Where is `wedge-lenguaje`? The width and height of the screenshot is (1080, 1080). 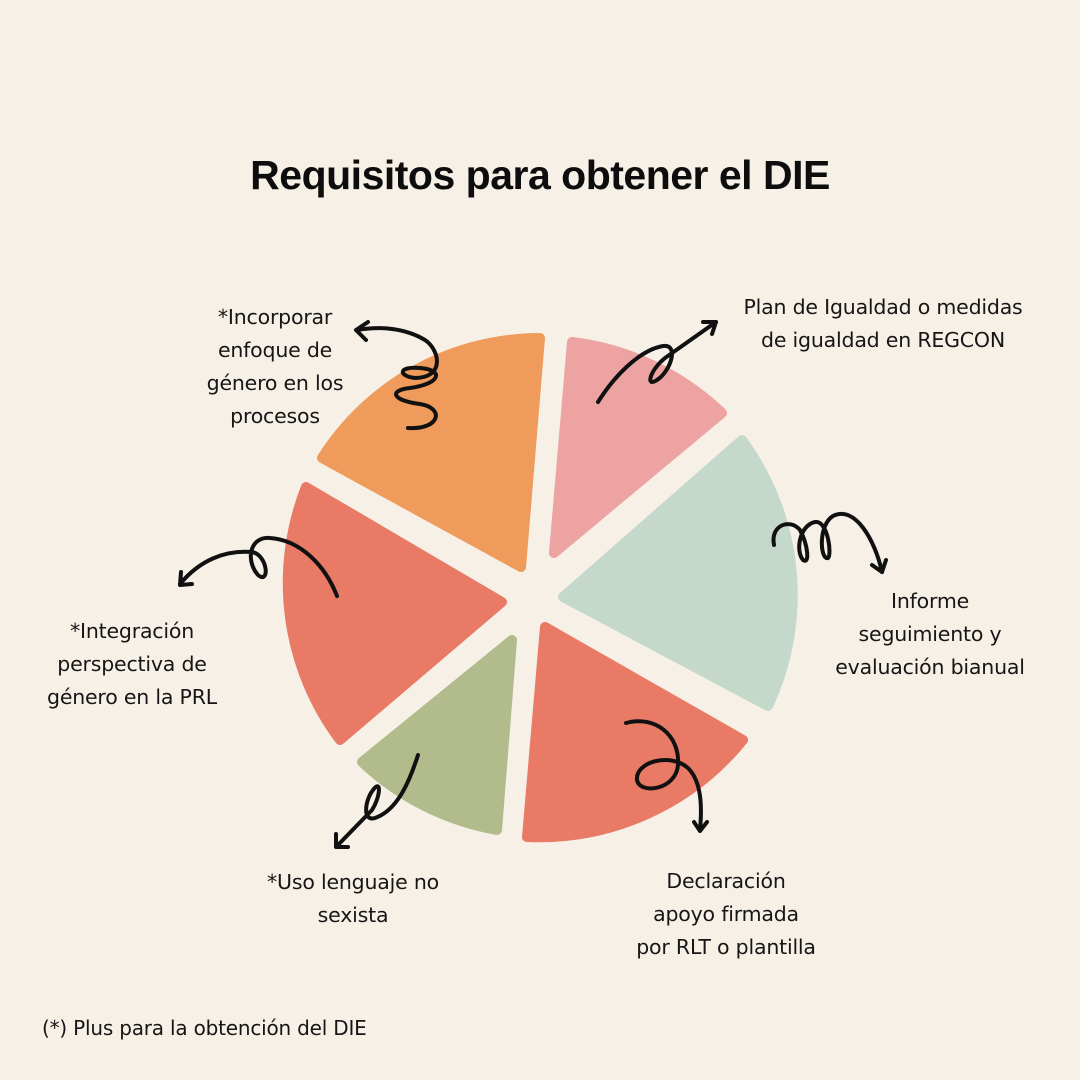 wedge-lenguaje is located at coordinates (437, 735).